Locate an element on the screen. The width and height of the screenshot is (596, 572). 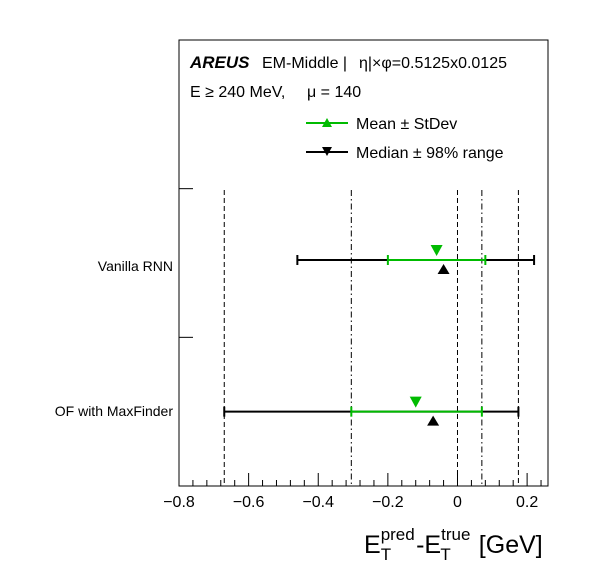
header-eta-phi-value: 0.5125x0.0125 is located at coordinates (454, 63).